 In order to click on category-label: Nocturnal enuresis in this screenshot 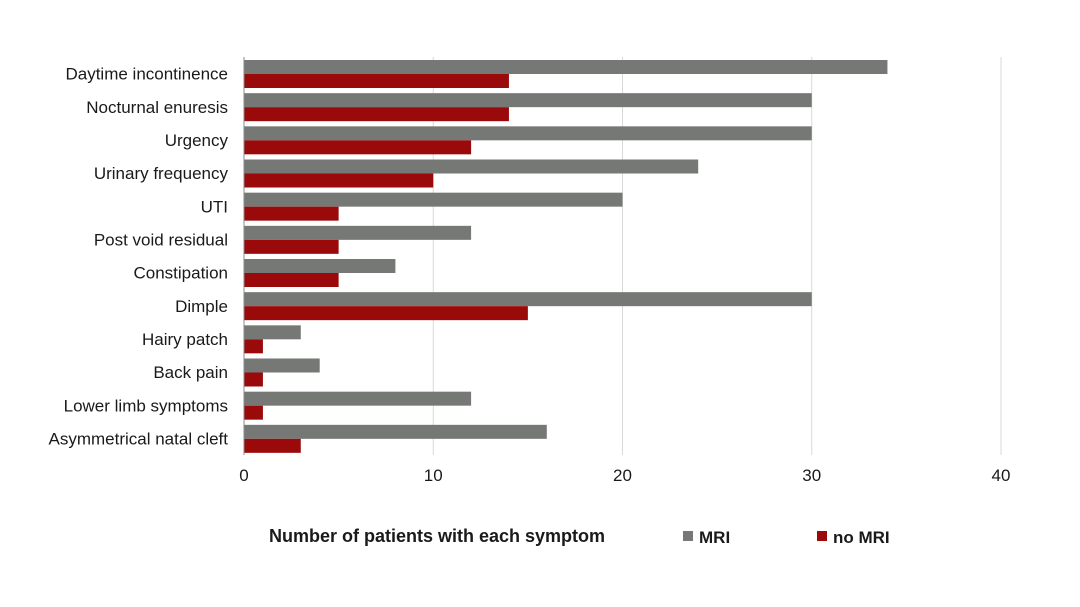, I will do `click(157, 107)`.